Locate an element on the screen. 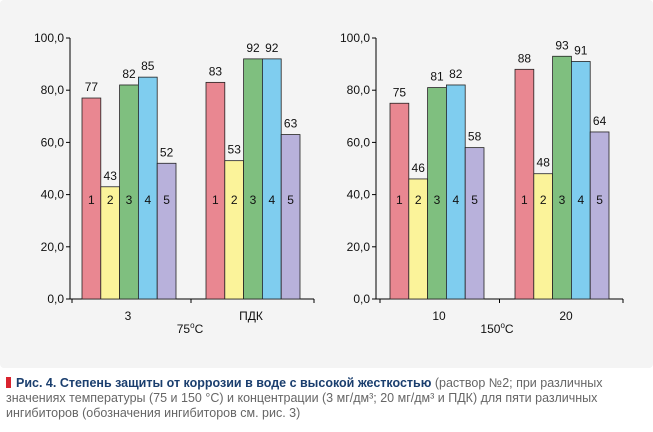  x-category-label: 10 is located at coordinates (439, 316).